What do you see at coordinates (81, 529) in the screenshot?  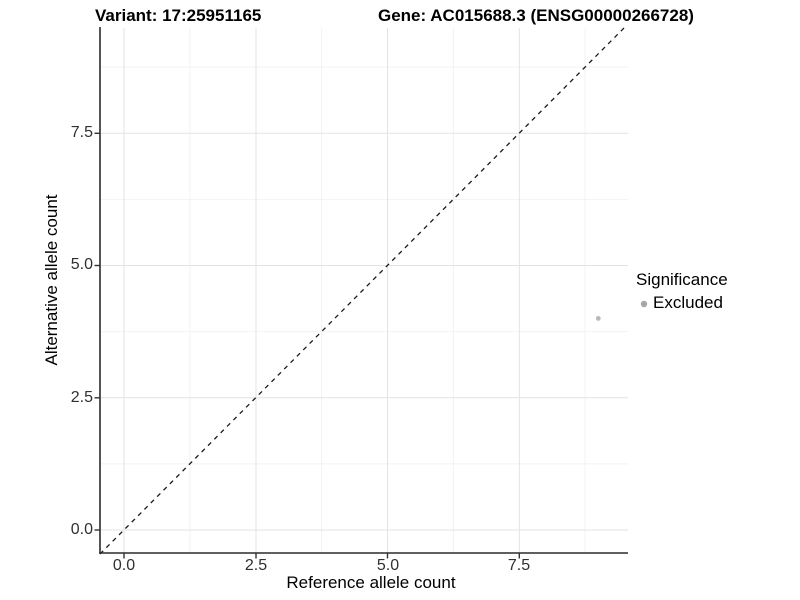 I see `y-tick-label: 0.0` at bounding box center [81, 529].